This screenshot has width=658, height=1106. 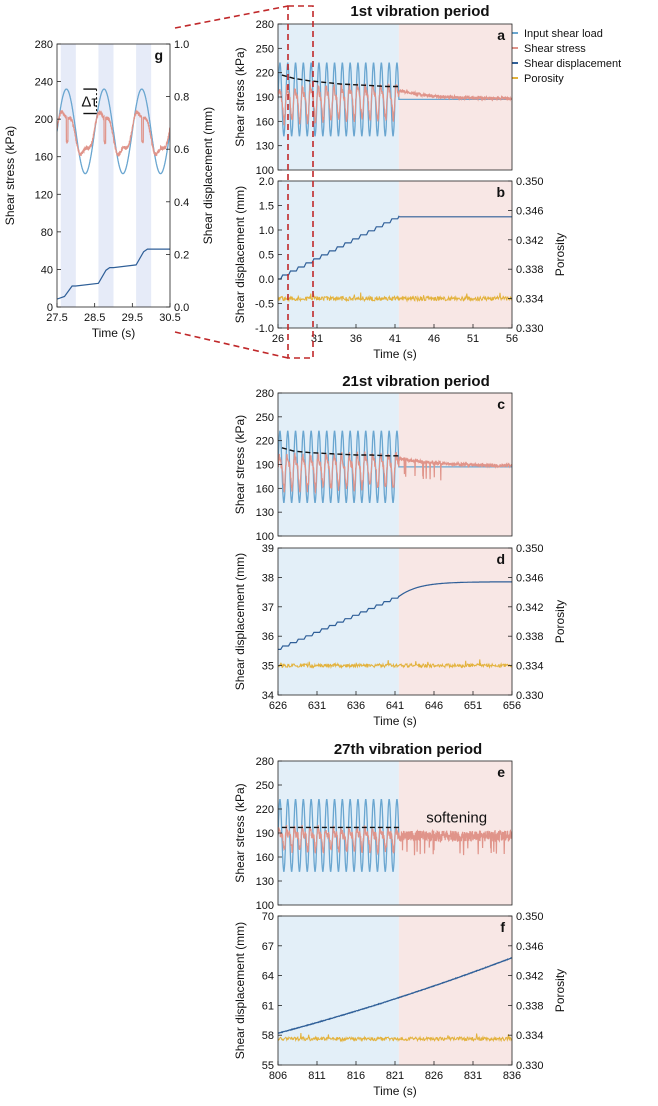 I want to click on ytick-label-b-0: -1.0, so click(x=264, y=329).